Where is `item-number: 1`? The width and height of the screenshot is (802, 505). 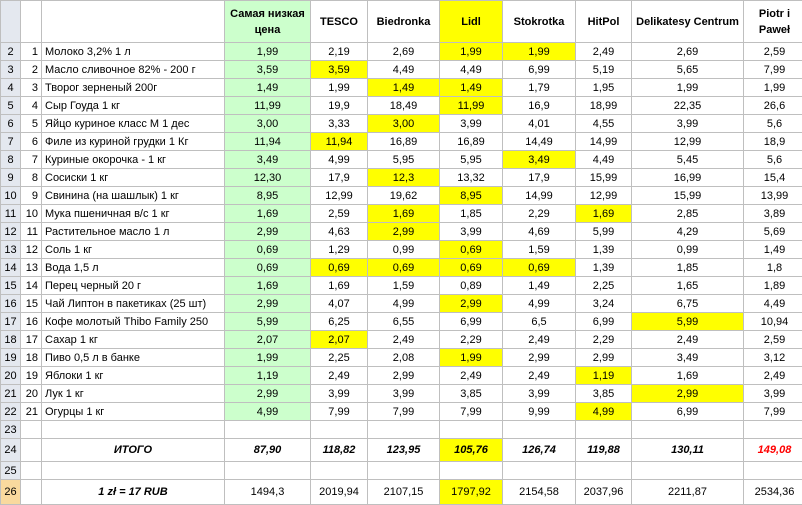
item-number: 1 is located at coordinates (31, 52).